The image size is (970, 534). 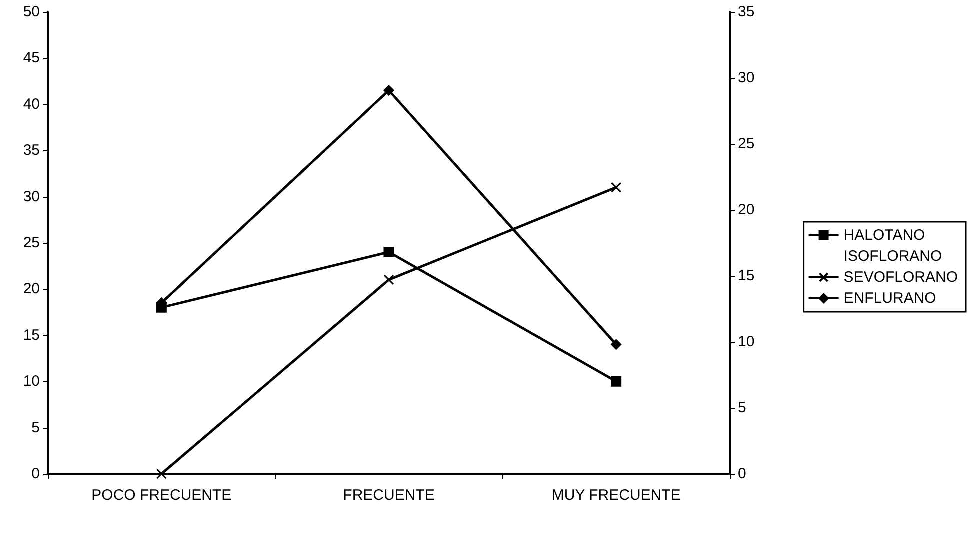 I want to click on y2-tick-label: 35, so click(x=746, y=12).